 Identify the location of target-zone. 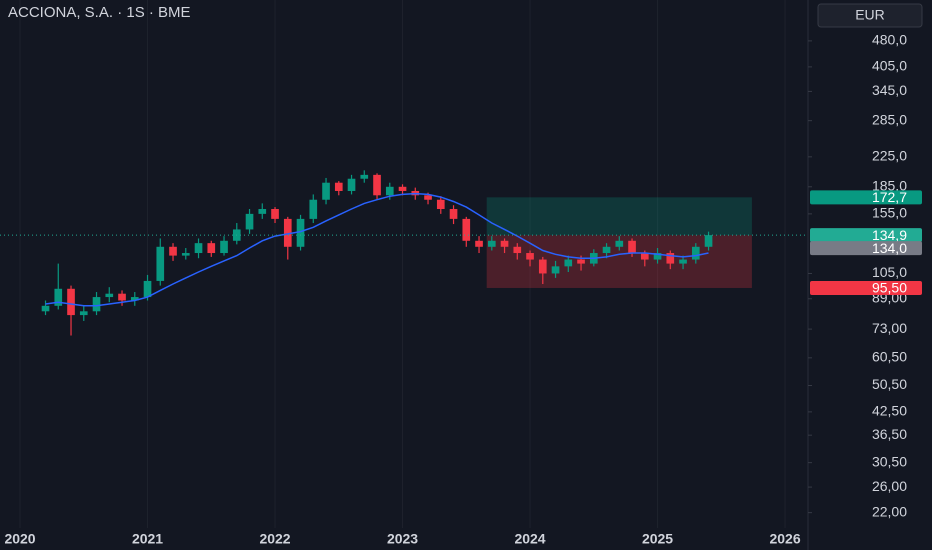
(619, 216).